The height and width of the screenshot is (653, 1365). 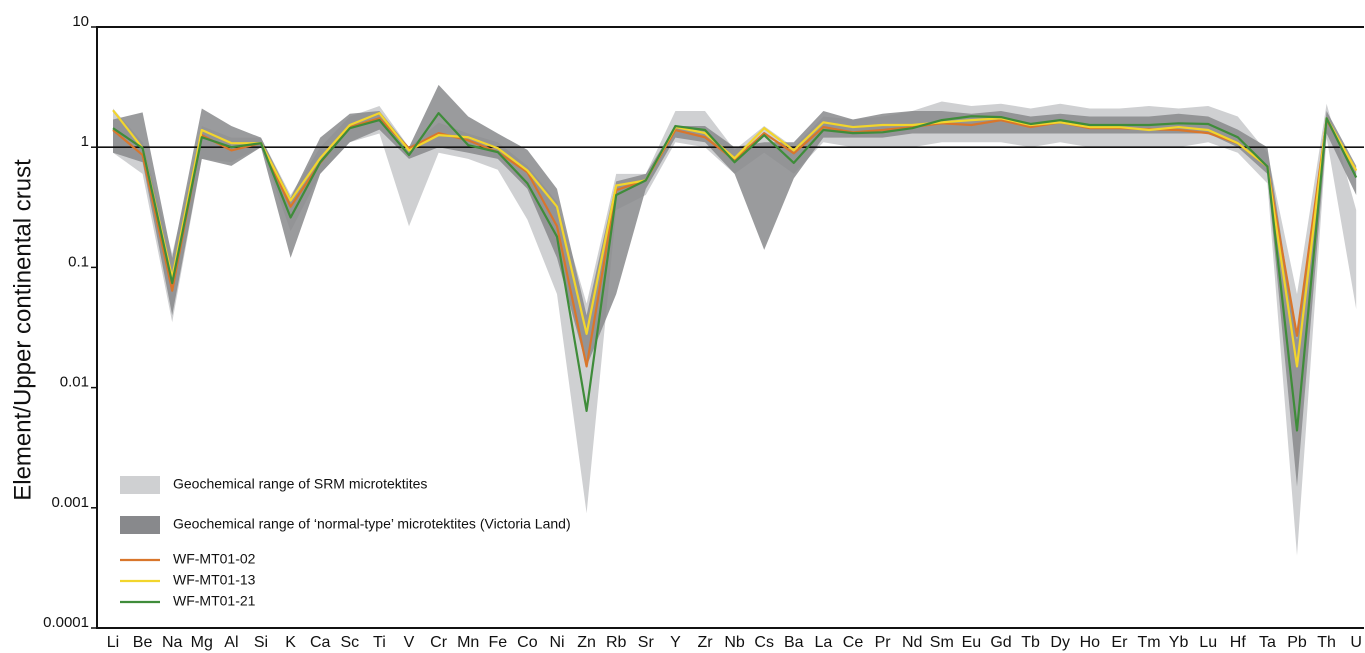 What do you see at coordinates (794, 642) in the screenshot?
I see `x-tick-label: Ba` at bounding box center [794, 642].